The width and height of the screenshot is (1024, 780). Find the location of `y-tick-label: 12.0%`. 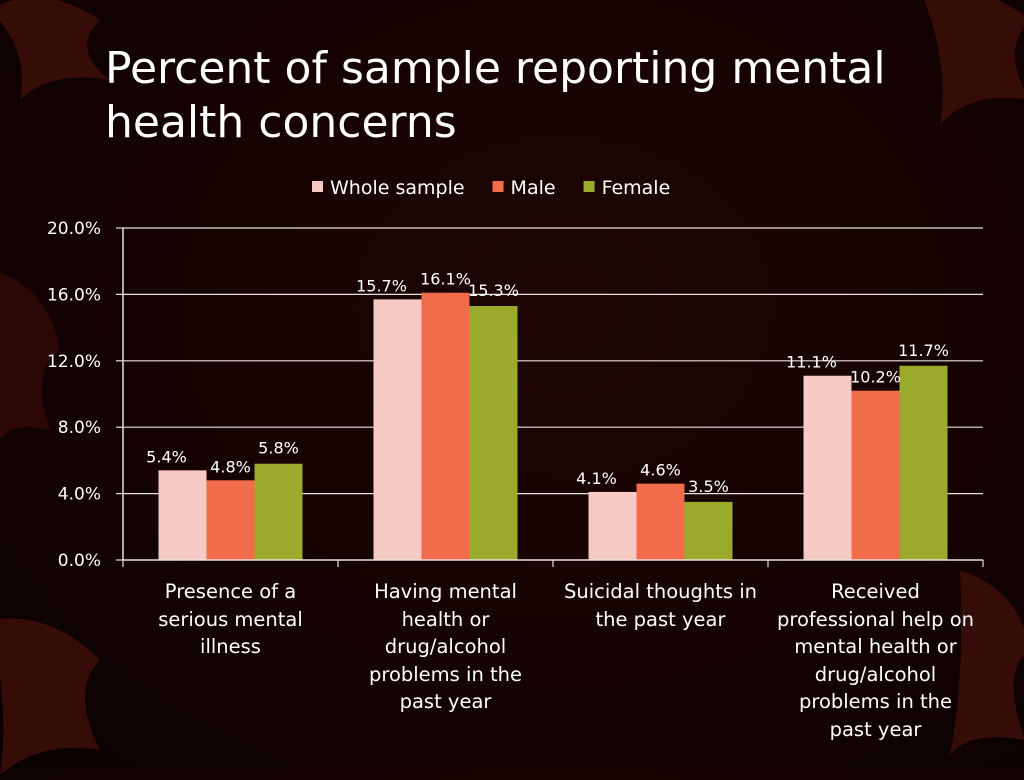

y-tick-label: 12.0% is located at coordinates (74, 362).